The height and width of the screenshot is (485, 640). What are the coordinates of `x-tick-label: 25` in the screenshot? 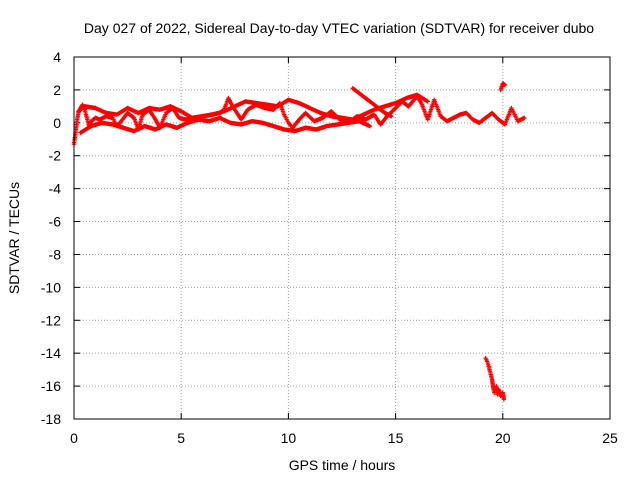 It's located at (610, 438).